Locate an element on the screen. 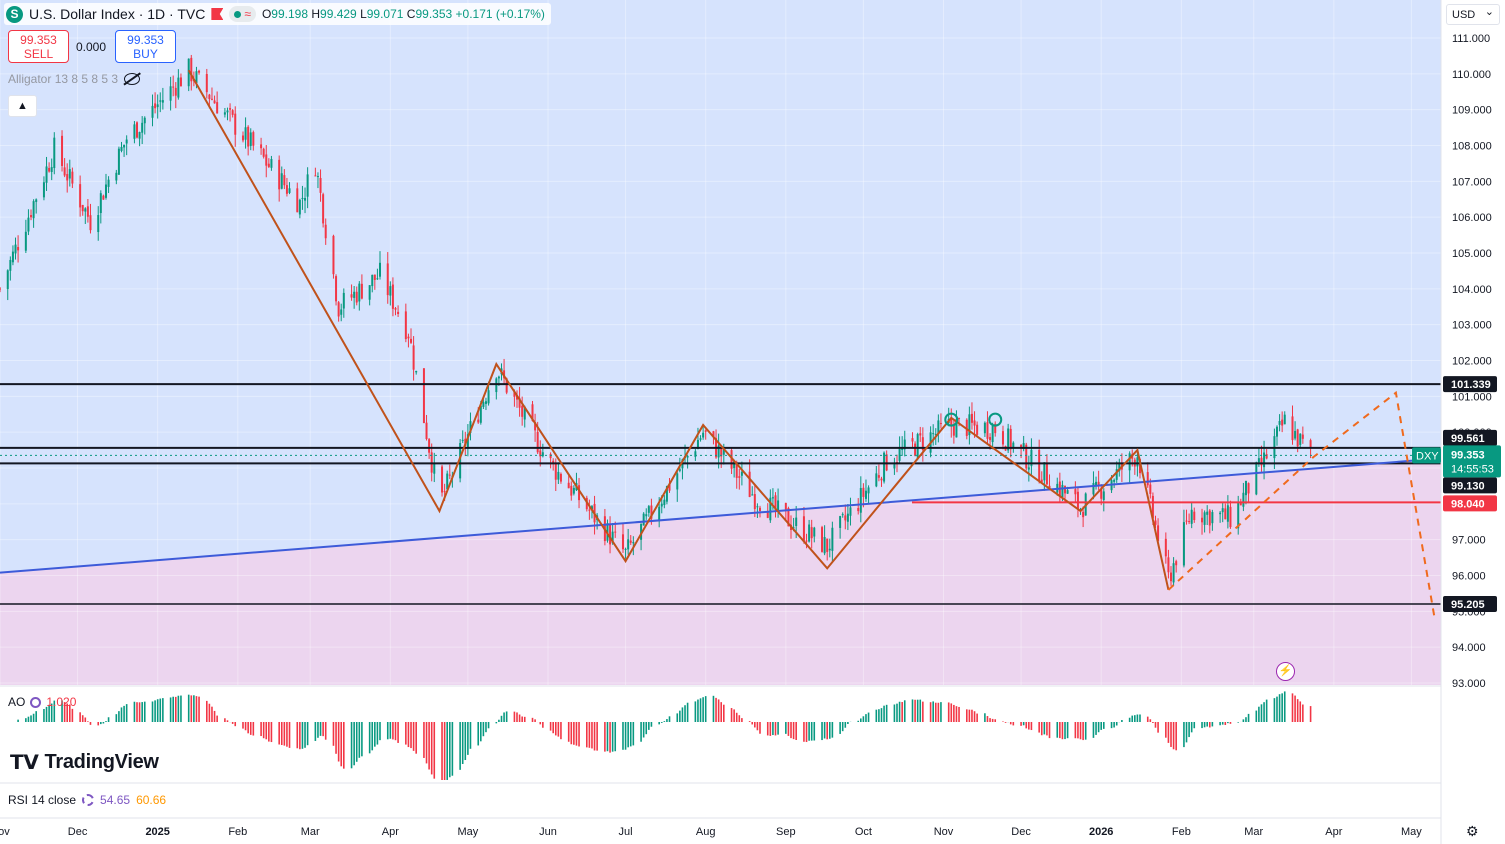 The width and height of the screenshot is (1505, 844). bottom-badge is located at coordinates (1470, 603).